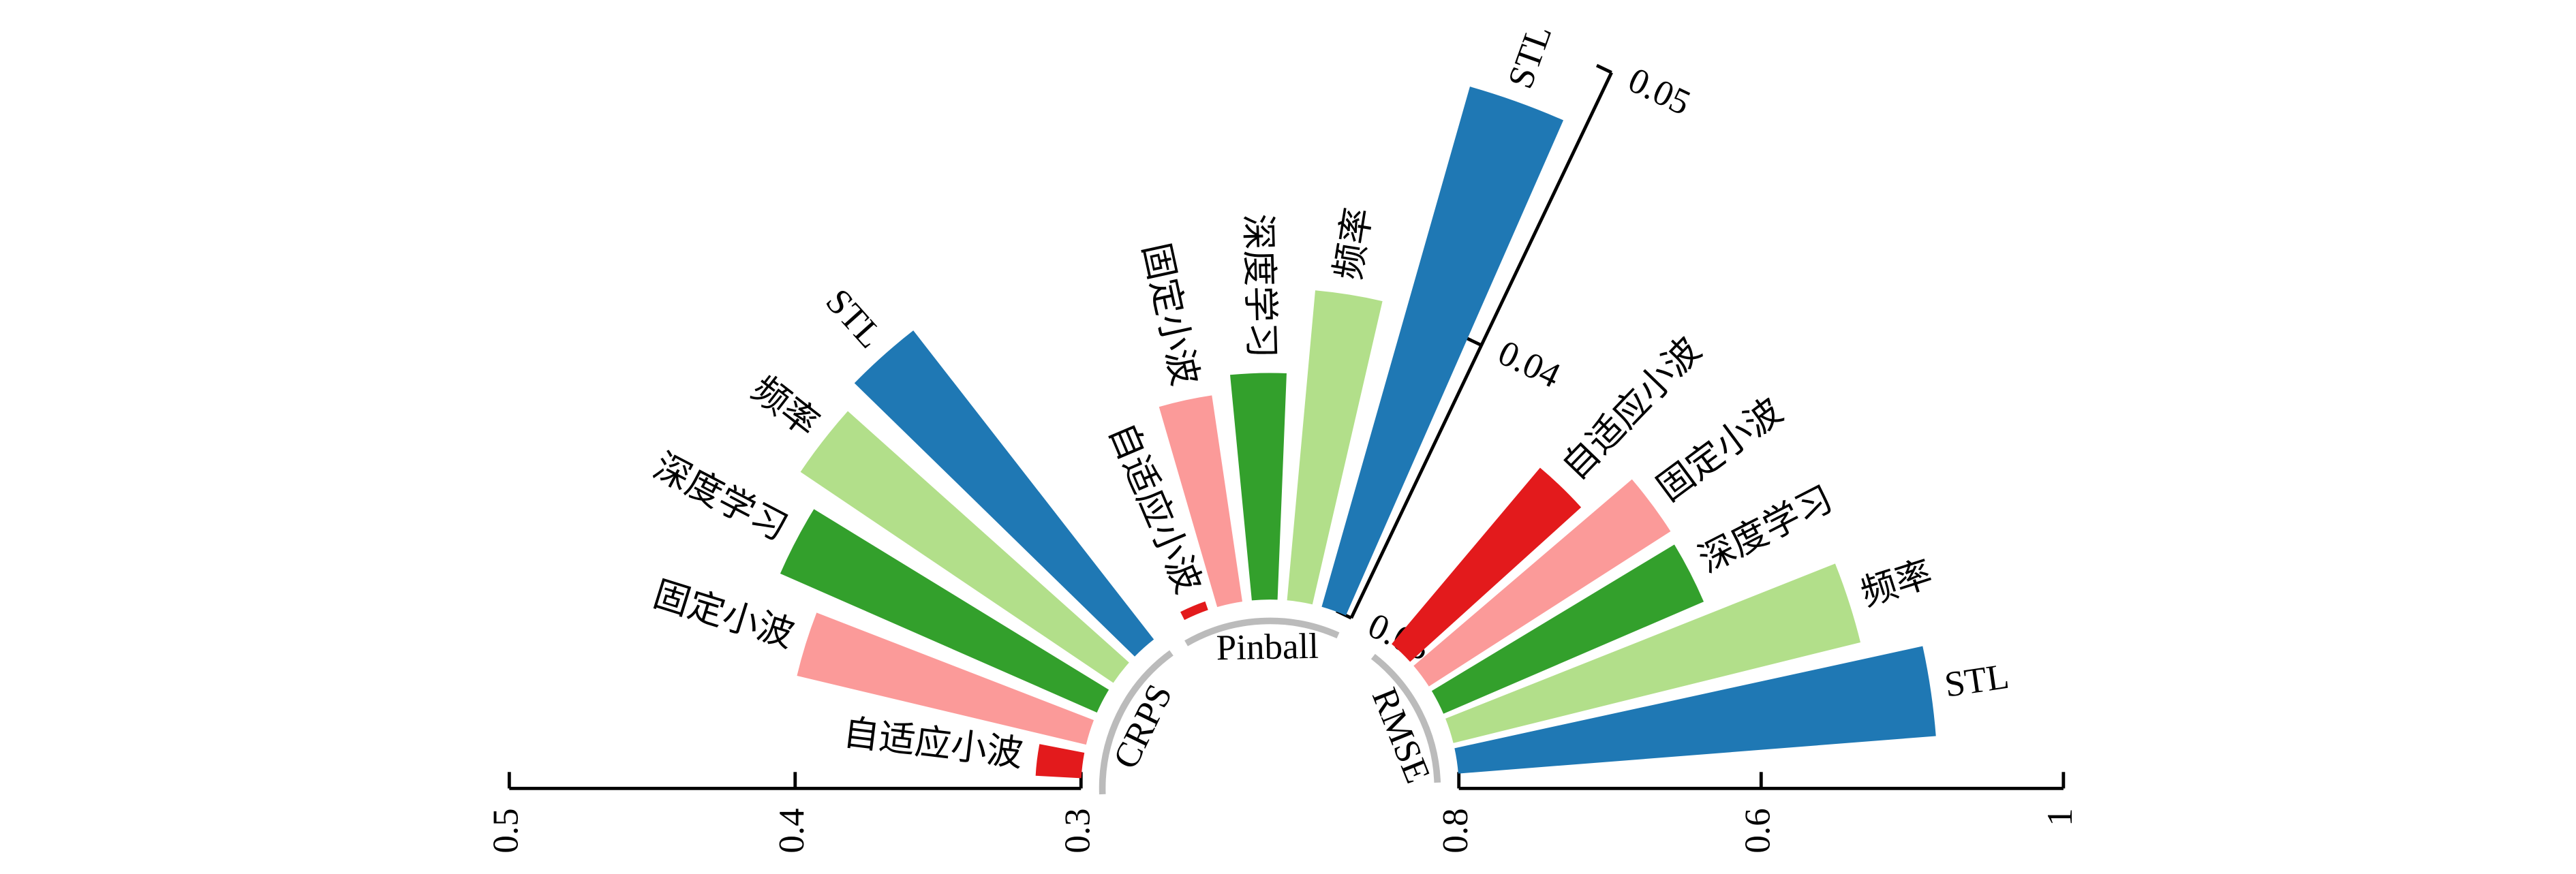 The height and width of the screenshot is (874, 2576). Describe the element at coordinates (1455, 830) in the screenshot. I see `tick-label: 0.8` at that location.